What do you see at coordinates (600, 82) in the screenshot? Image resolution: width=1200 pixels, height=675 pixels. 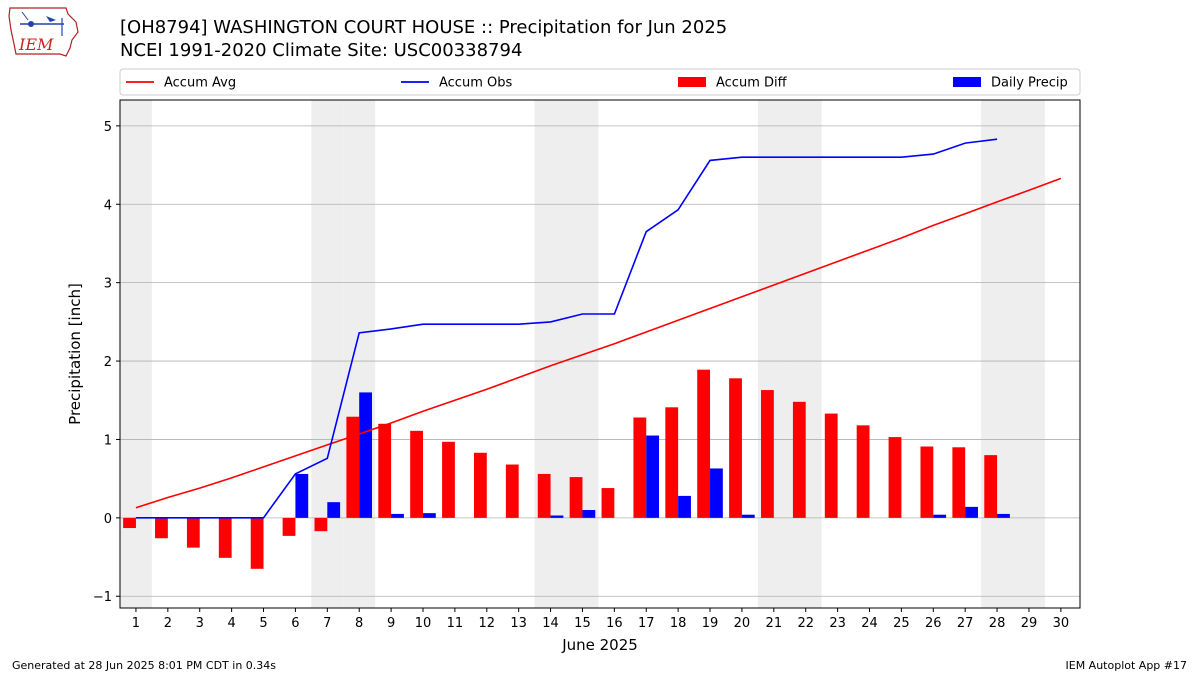 I see `legend-box` at bounding box center [600, 82].